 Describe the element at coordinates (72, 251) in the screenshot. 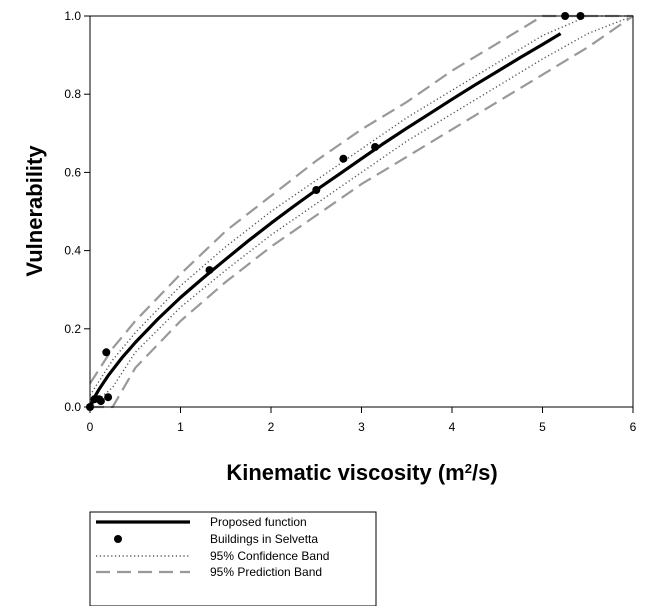

I see `y-tick-label: 0.4` at that location.